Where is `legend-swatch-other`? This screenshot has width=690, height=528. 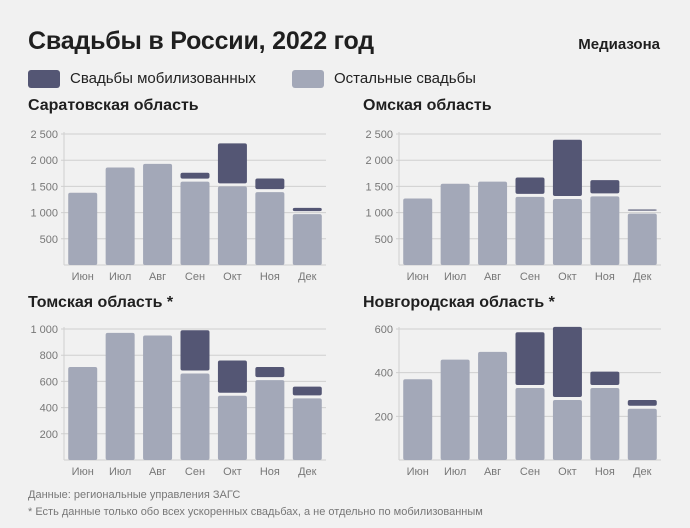
legend-swatch-other is located at coordinates (308, 79).